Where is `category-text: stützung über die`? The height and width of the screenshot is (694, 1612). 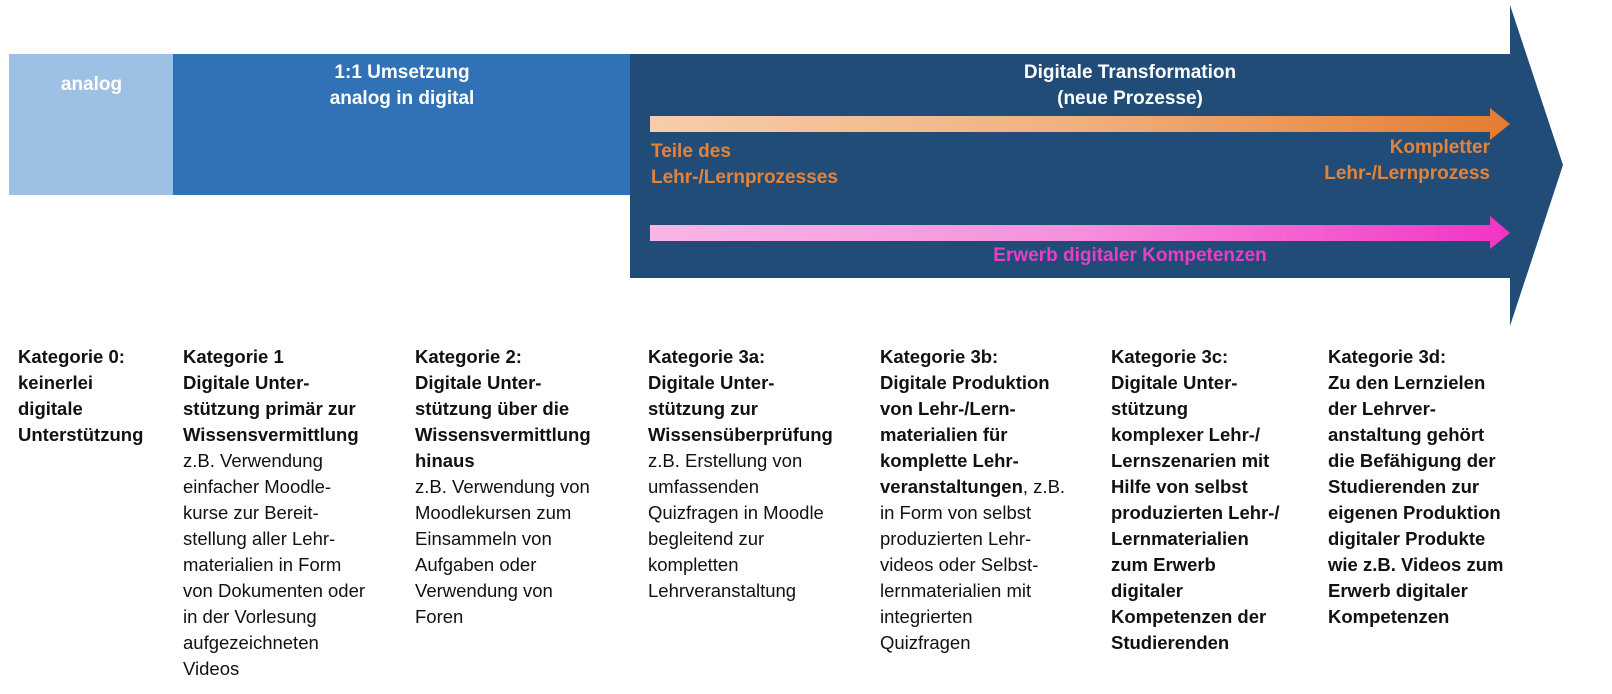
category-text: stützung über die is located at coordinates (492, 408).